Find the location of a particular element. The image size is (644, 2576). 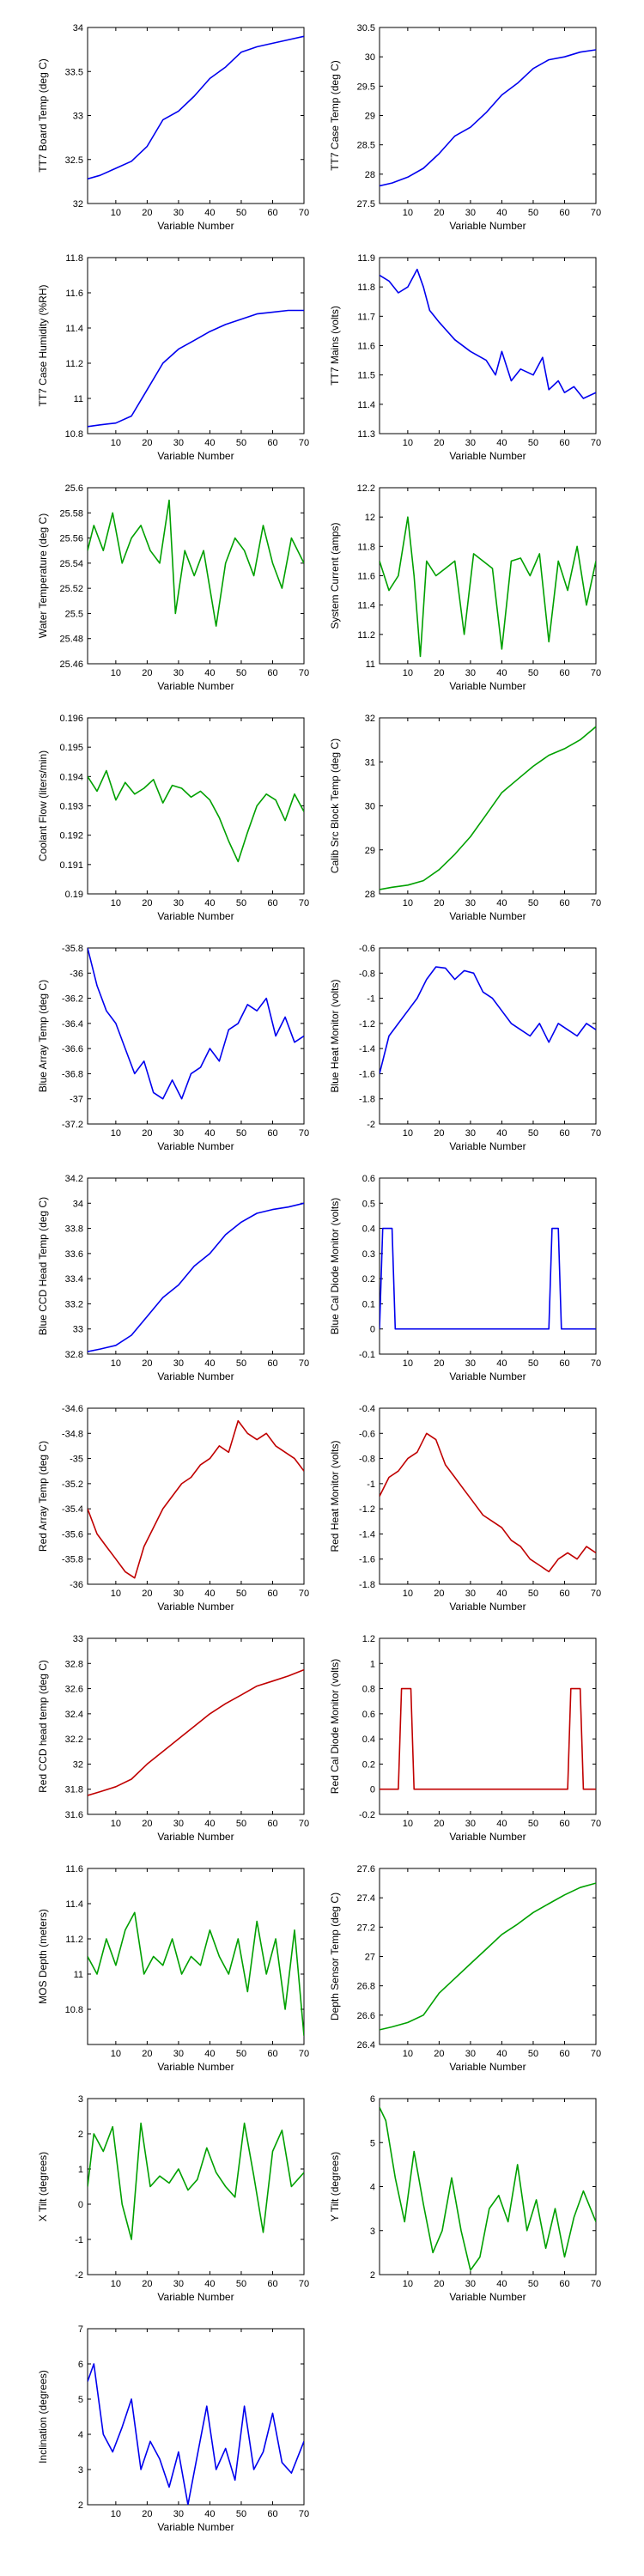

y-tick-label: 0.4 is located at coordinates (368, 1229).